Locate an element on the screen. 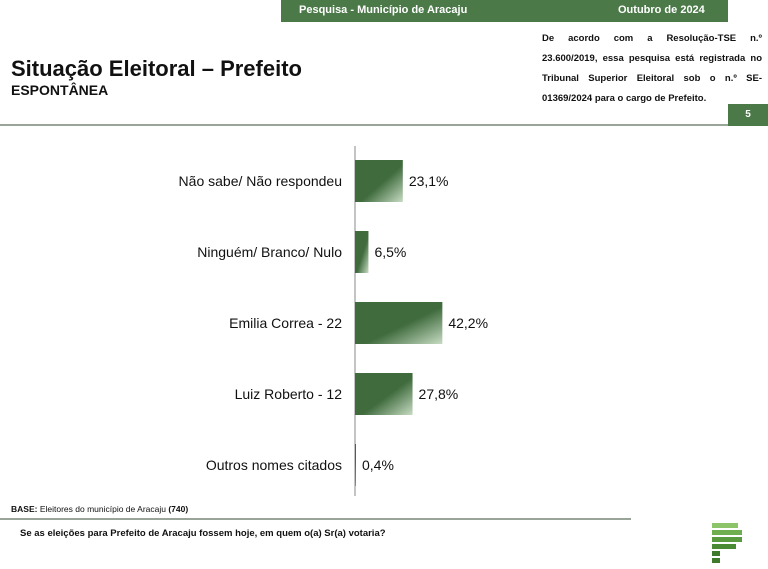 The width and height of the screenshot is (768, 569). category-label: Emilia Correa - 22 is located at coordinates (285, 323).